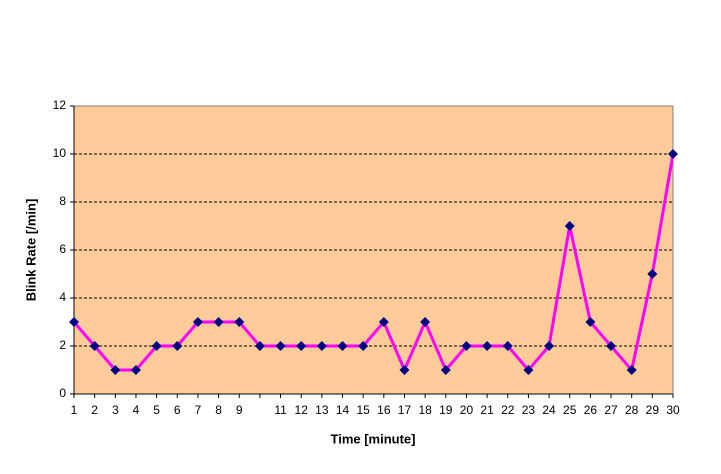 The height and width of the screenshot is (474, 721). I want to click on x-tick-label: 11, so click(280, 410).